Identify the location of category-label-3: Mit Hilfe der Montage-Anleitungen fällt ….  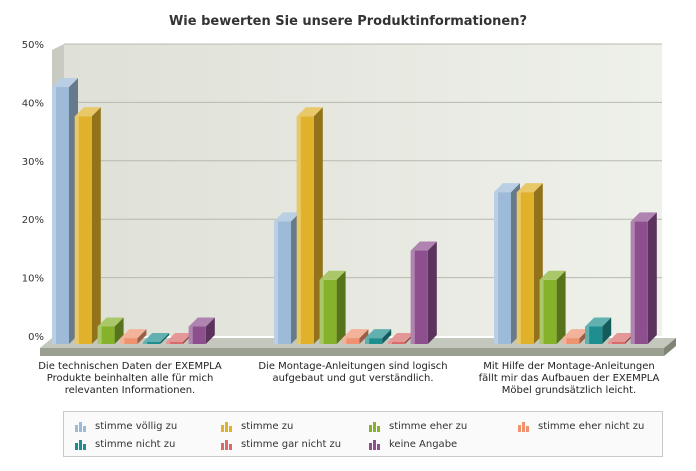
(569, 378).